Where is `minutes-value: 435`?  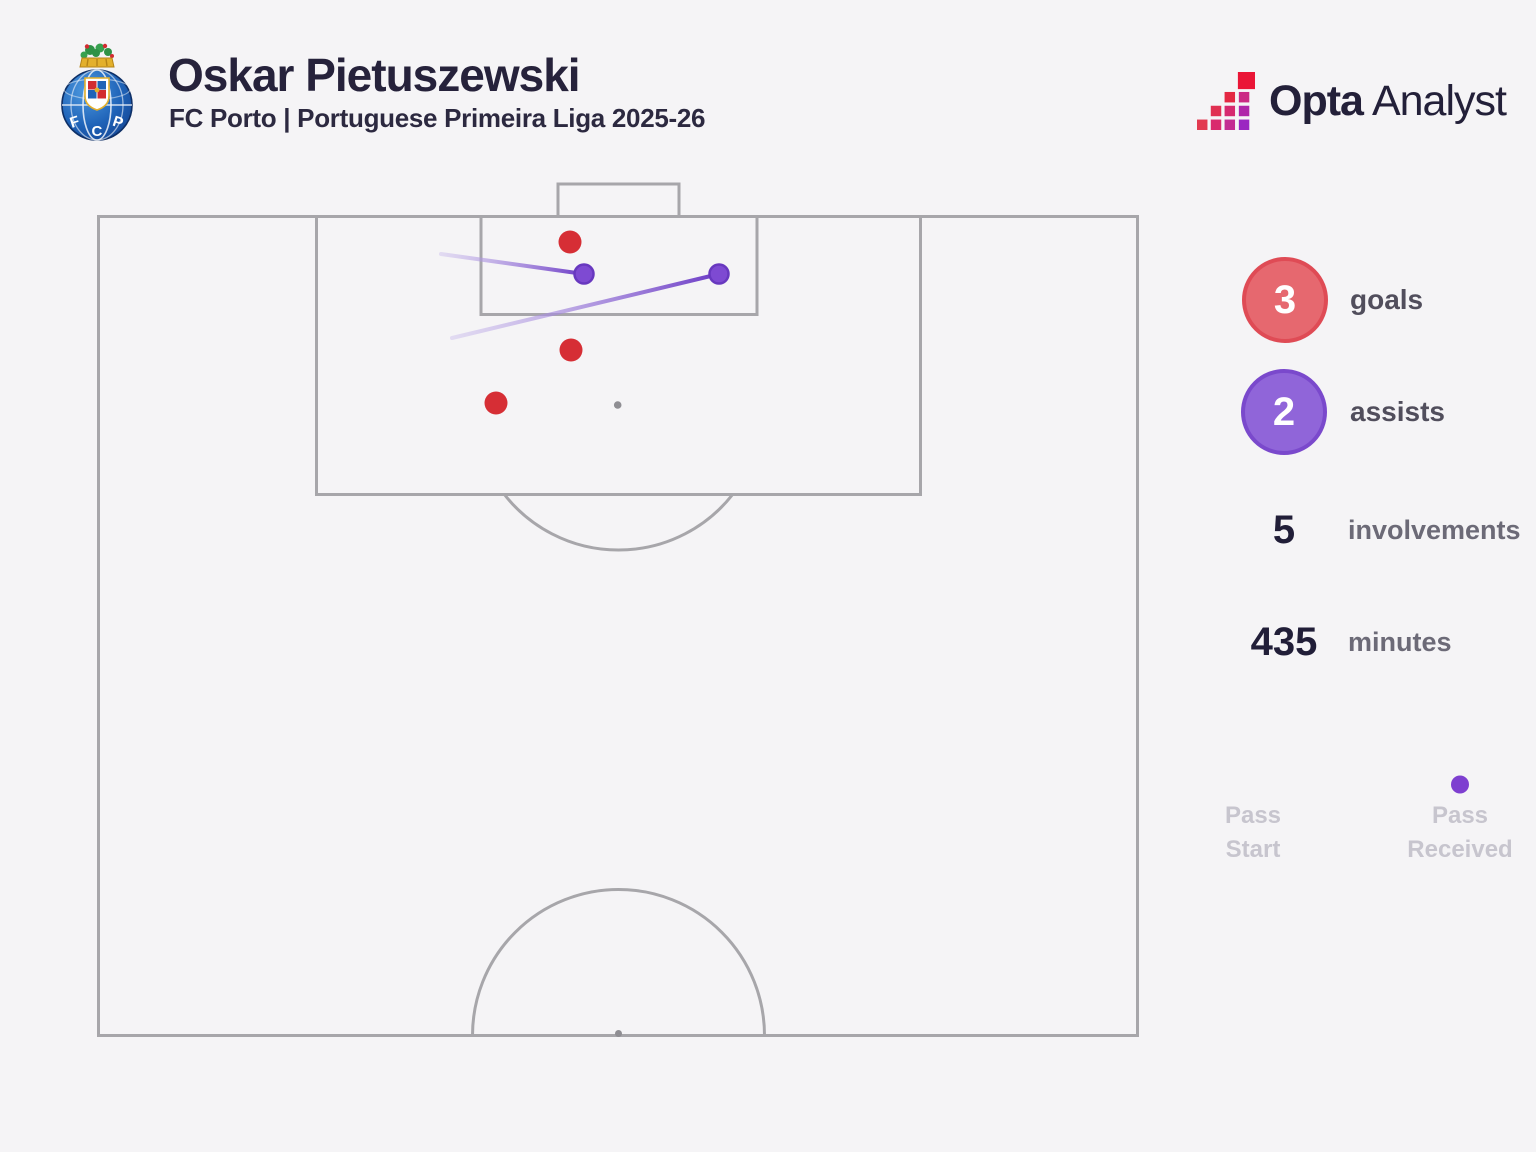
minutes-value: 435 is located at coordinates (1284, 642).